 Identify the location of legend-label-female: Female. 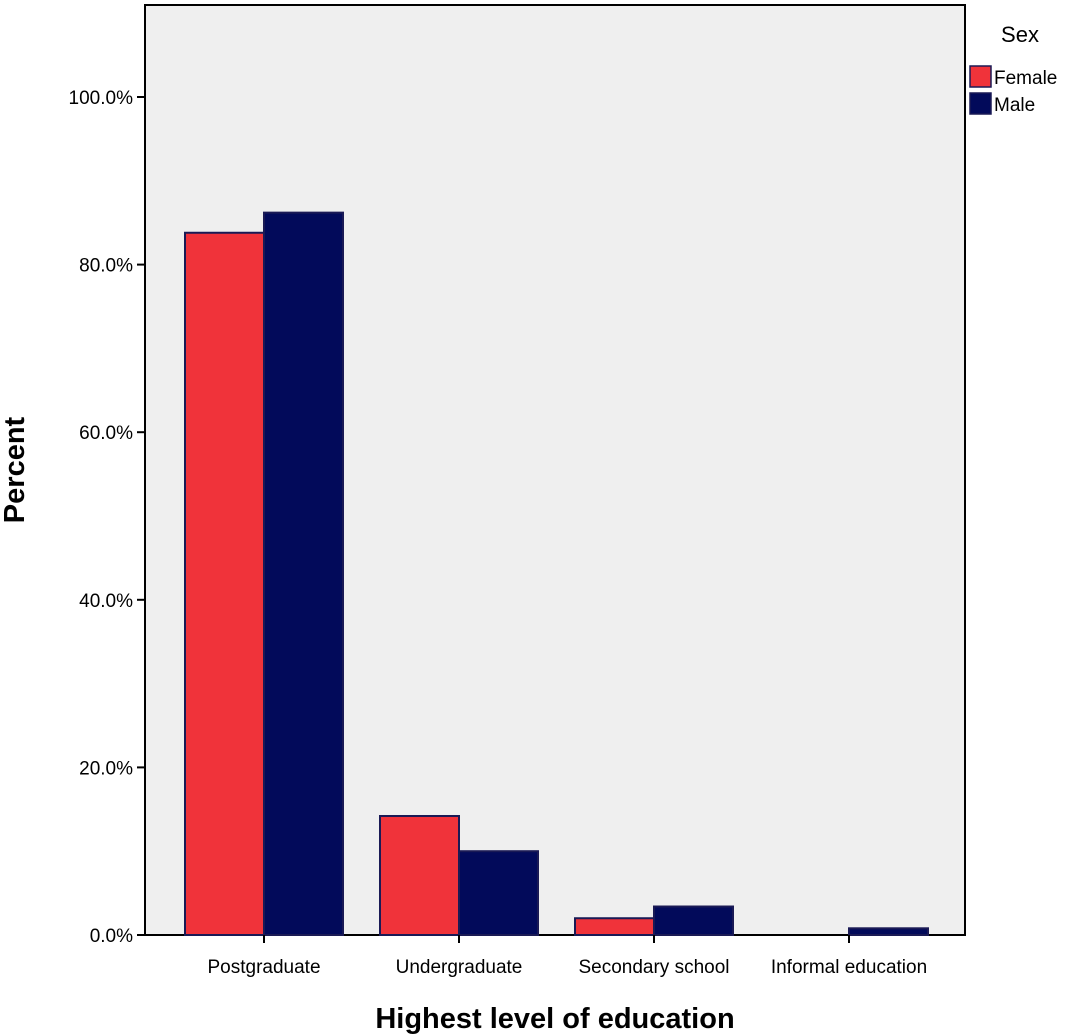
(1025, 78).